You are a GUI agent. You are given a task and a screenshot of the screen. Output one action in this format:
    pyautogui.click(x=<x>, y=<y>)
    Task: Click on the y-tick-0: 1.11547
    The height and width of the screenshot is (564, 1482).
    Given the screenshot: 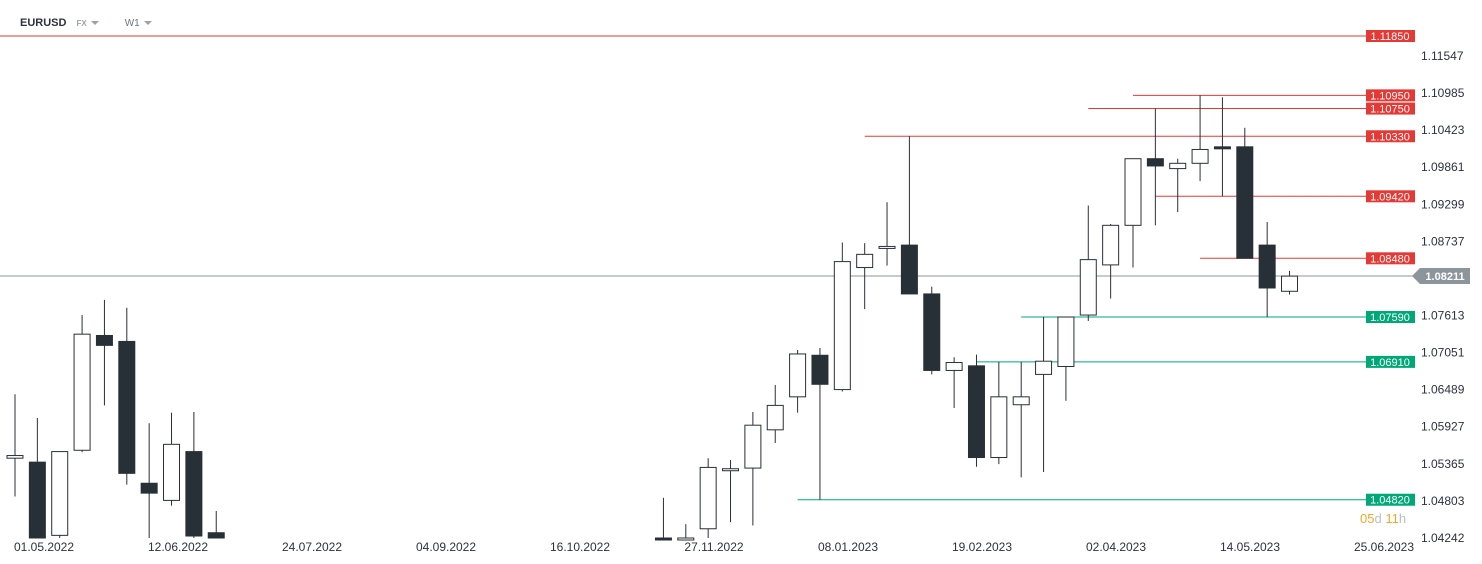 What is the action you would take?
    pyautogui.click(x=1442, y=56)
    